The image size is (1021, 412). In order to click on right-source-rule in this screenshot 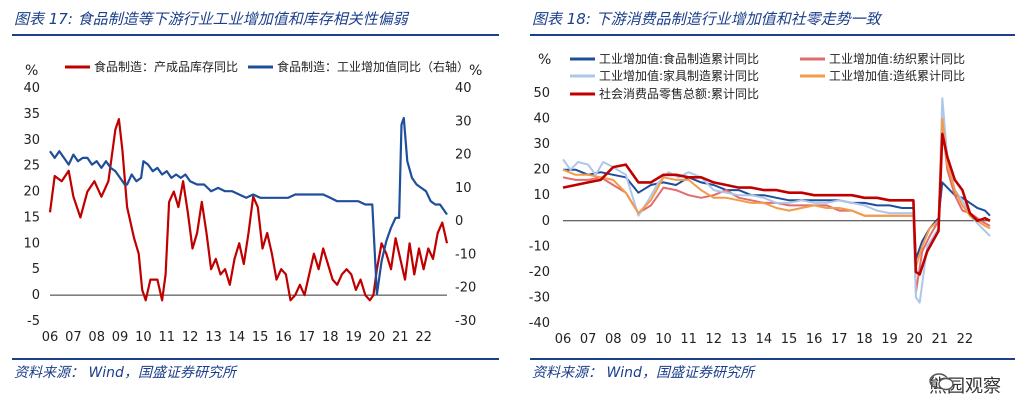, I will do `click(772, 359)`.